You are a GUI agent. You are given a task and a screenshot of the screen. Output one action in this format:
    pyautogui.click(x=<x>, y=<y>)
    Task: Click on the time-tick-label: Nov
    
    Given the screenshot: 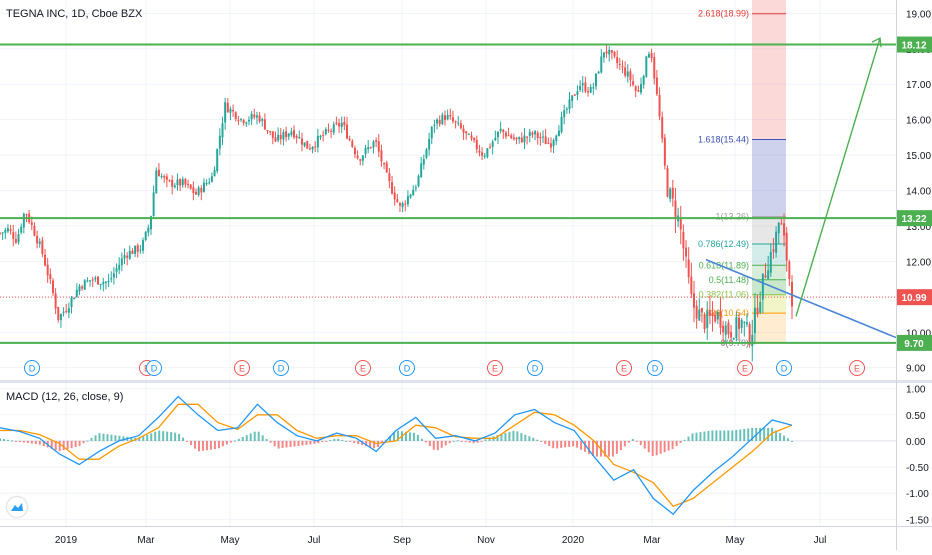 What is the action you would take?
    pyautogui.click(x=486, y=540)
    